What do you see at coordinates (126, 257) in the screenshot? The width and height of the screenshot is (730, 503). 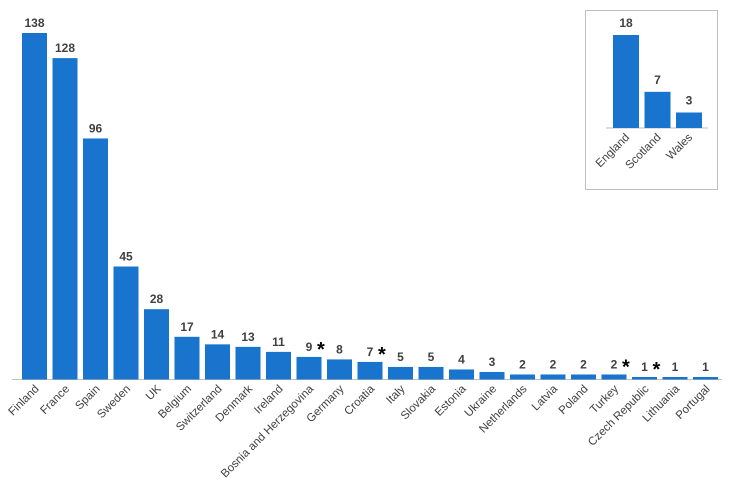 I see `value-label: 45` at bounding box center [126, 257].